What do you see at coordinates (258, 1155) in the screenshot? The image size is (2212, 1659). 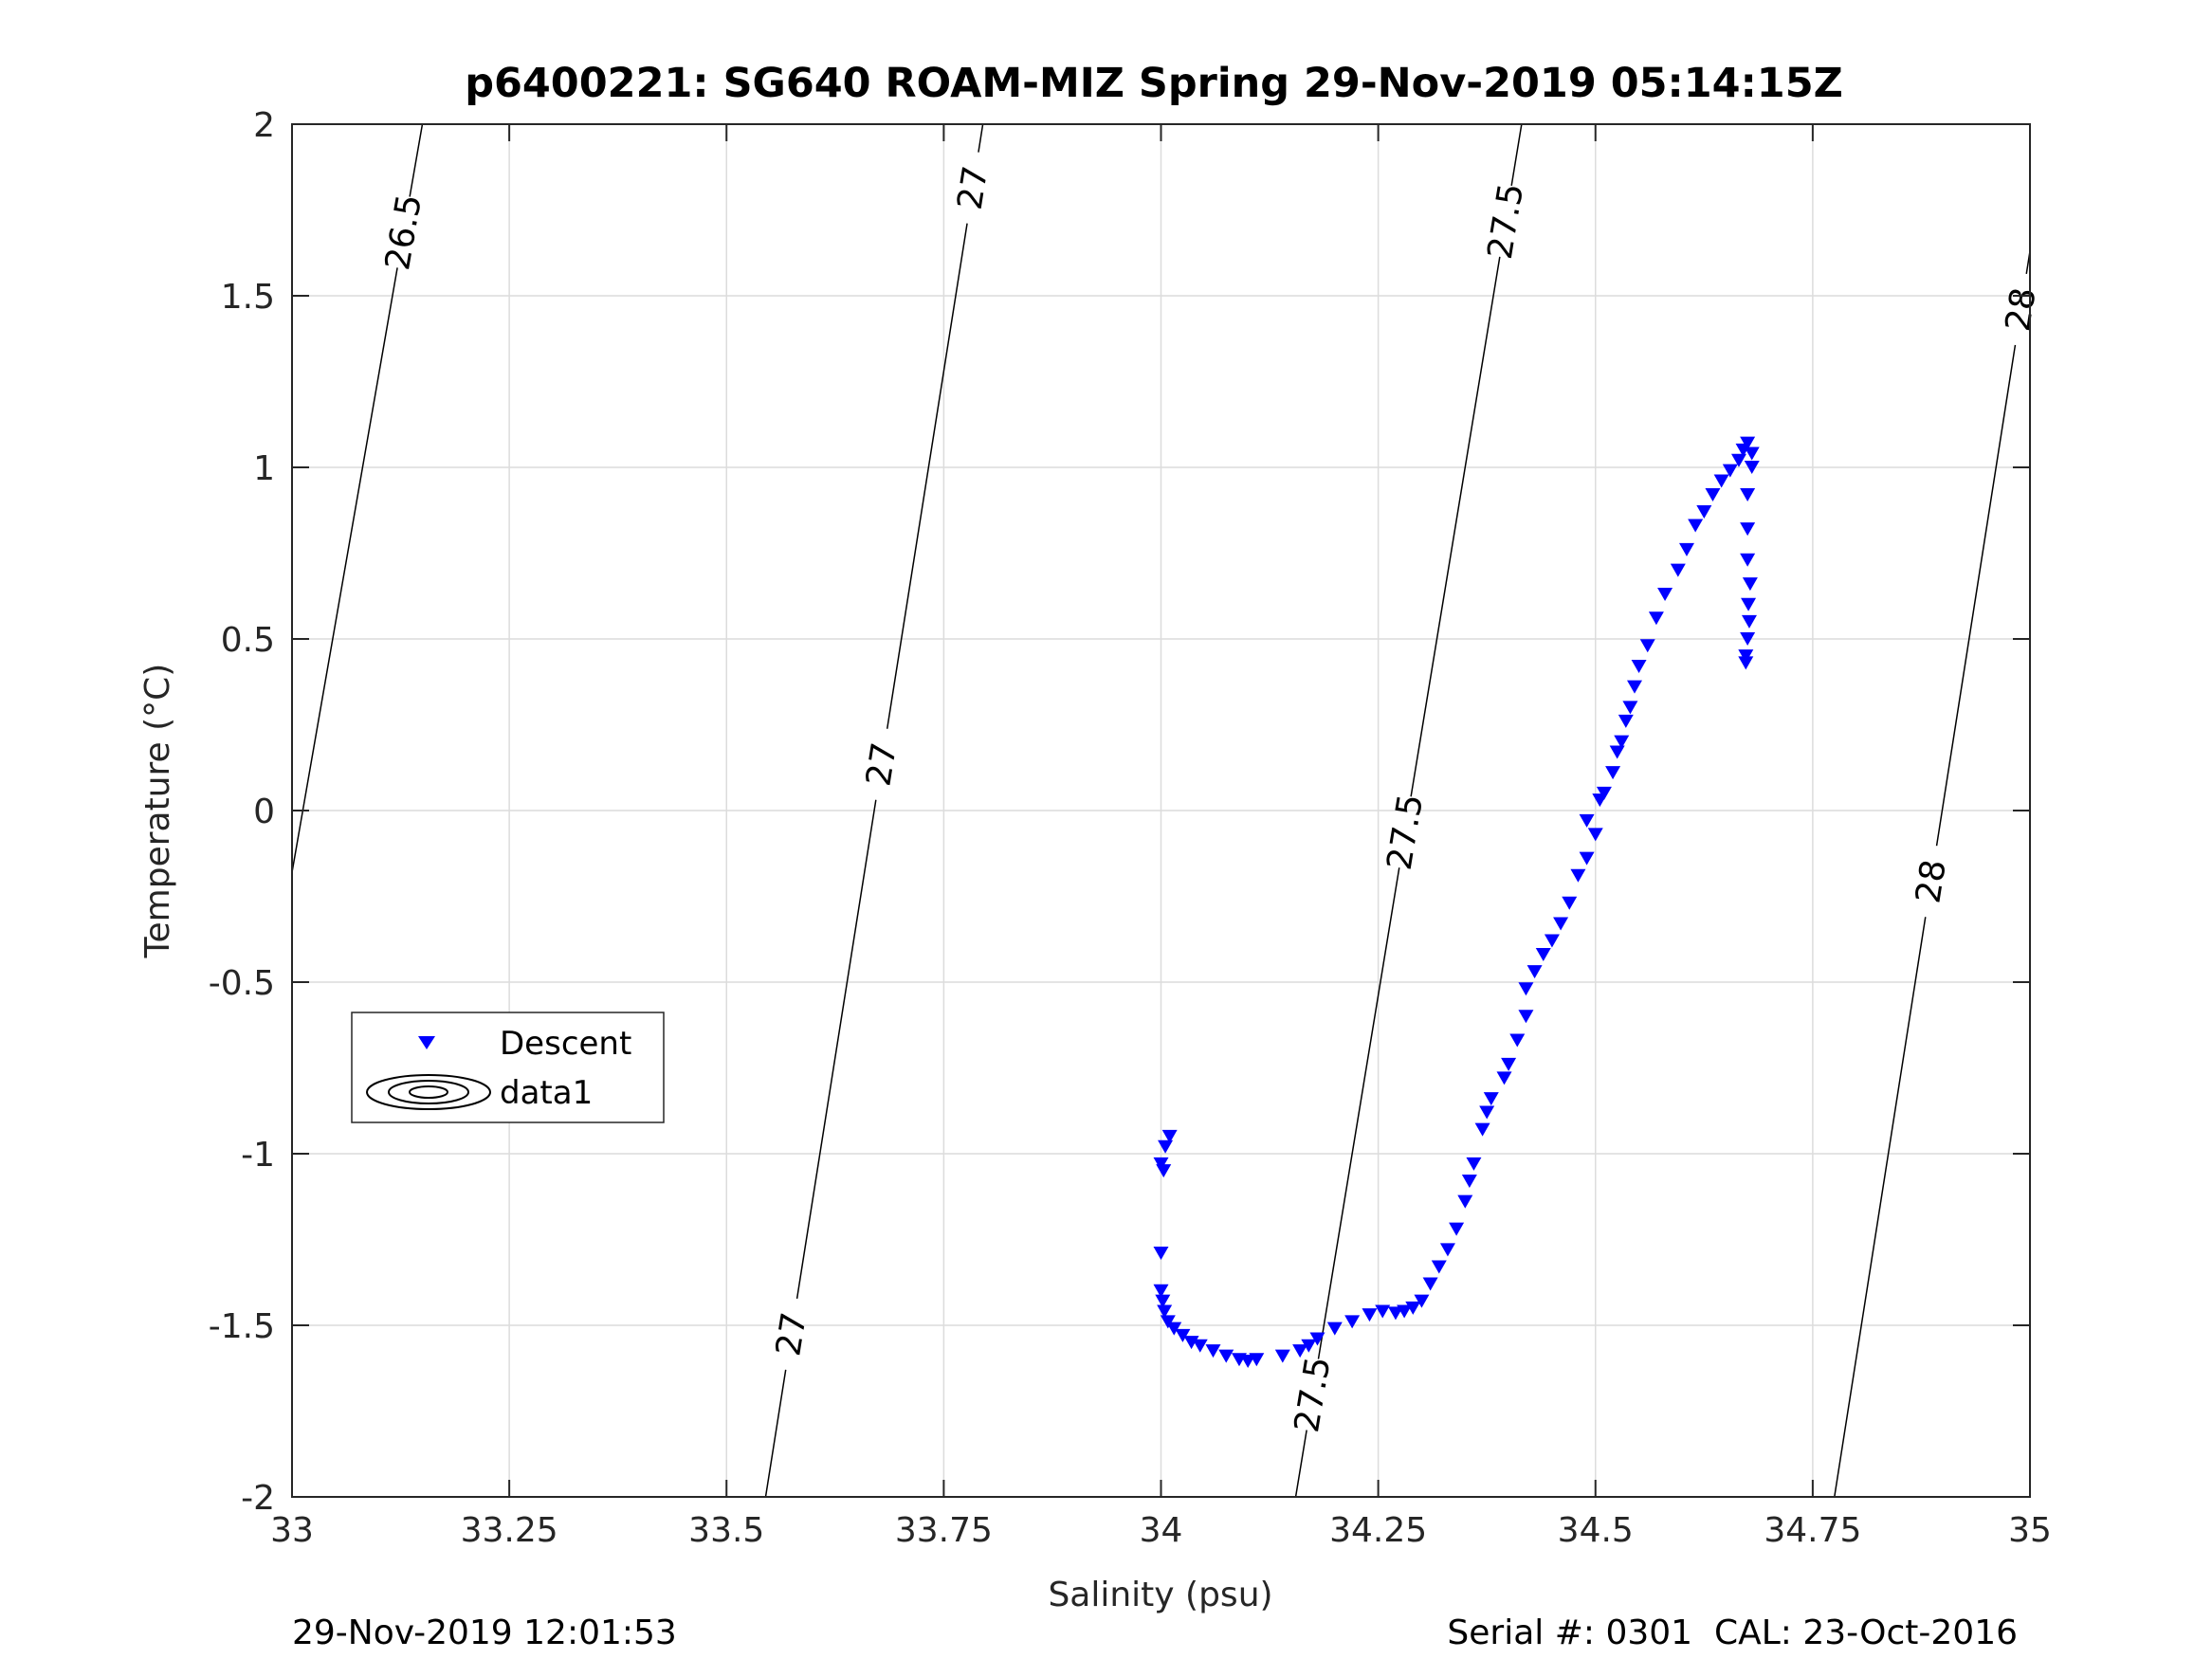 I see `y-tick-label: -1` at bounding box center [258, 1155].